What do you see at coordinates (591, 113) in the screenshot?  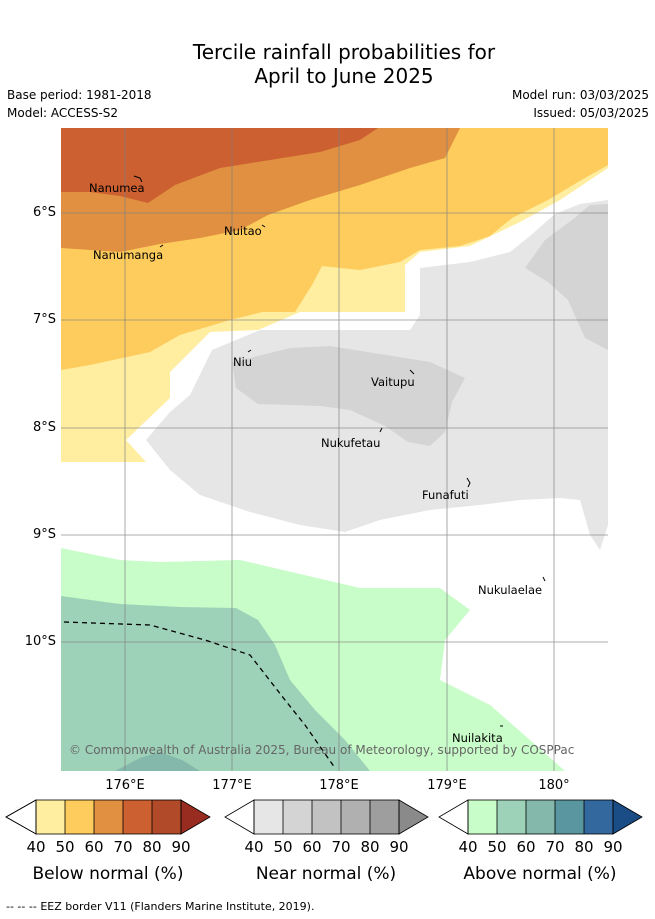 I see `issued-date: Issued: 05/03/2025` at bounding box center [591, 113].